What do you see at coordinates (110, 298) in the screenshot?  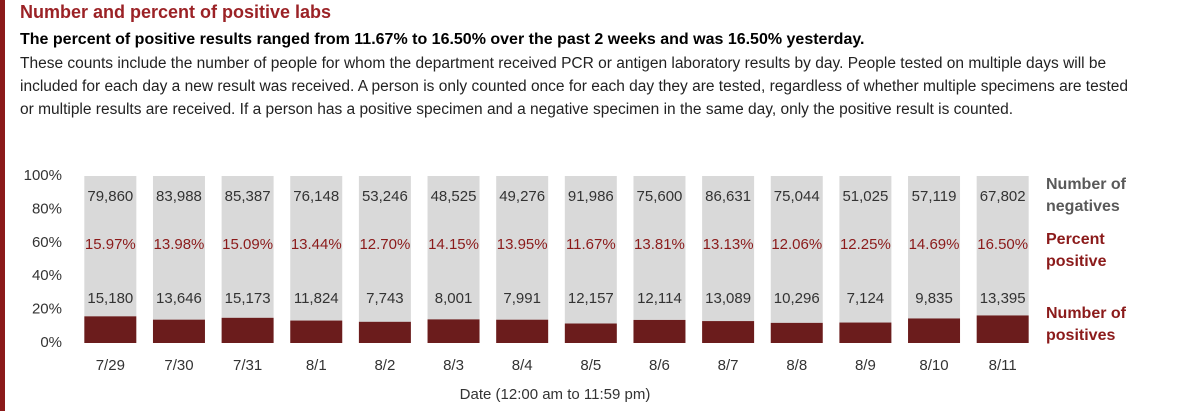 I see `positives-label: 15,180` at bounding box center [110, 298].